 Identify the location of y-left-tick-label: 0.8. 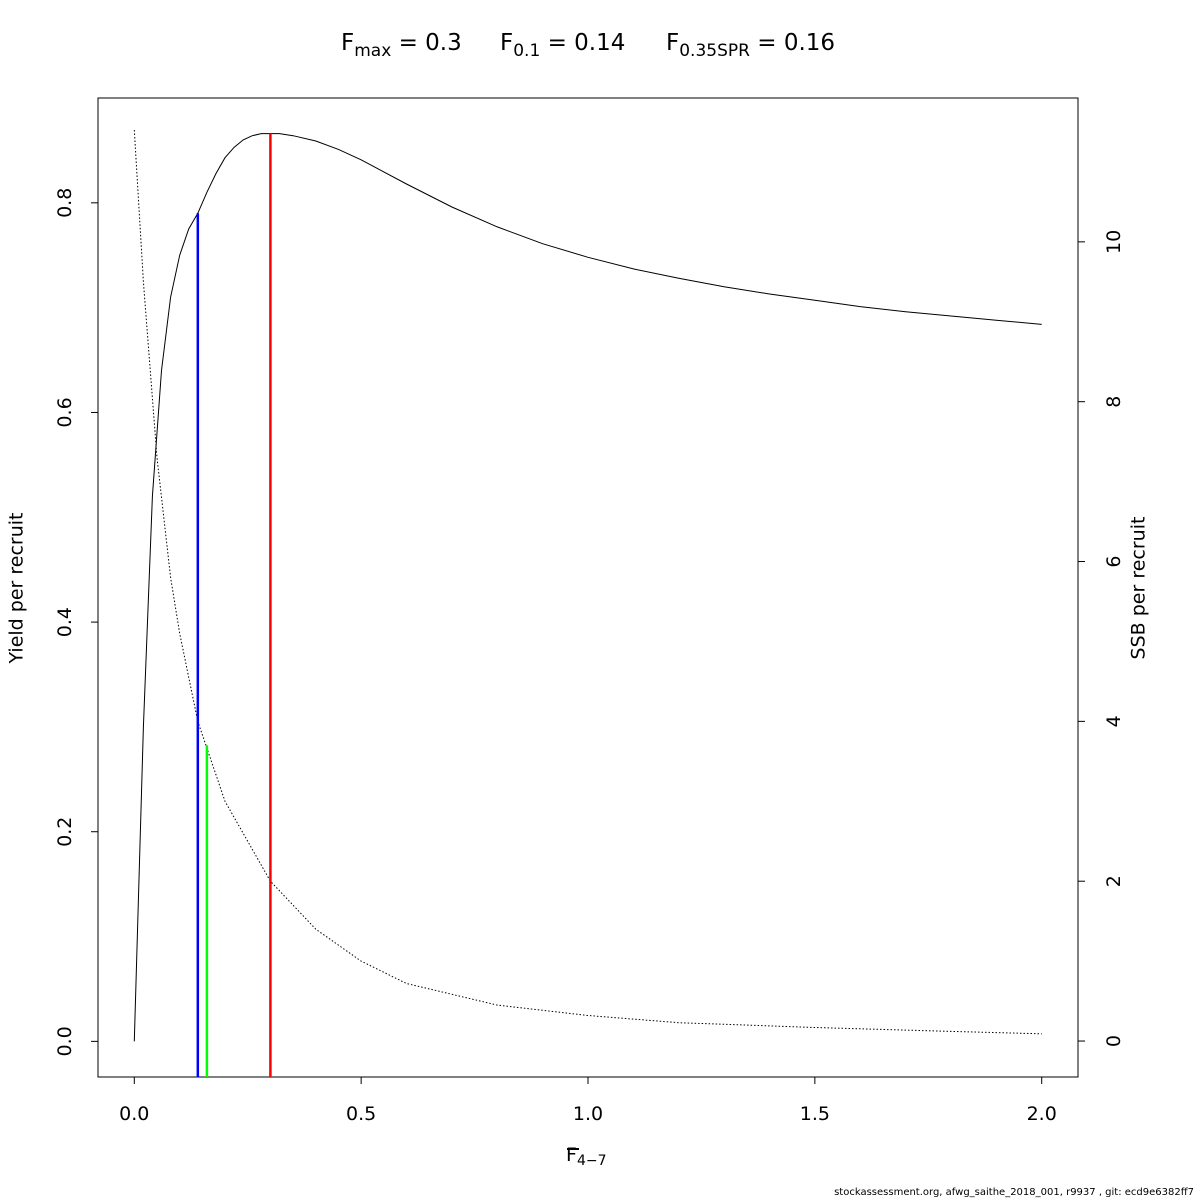
(65, 203).